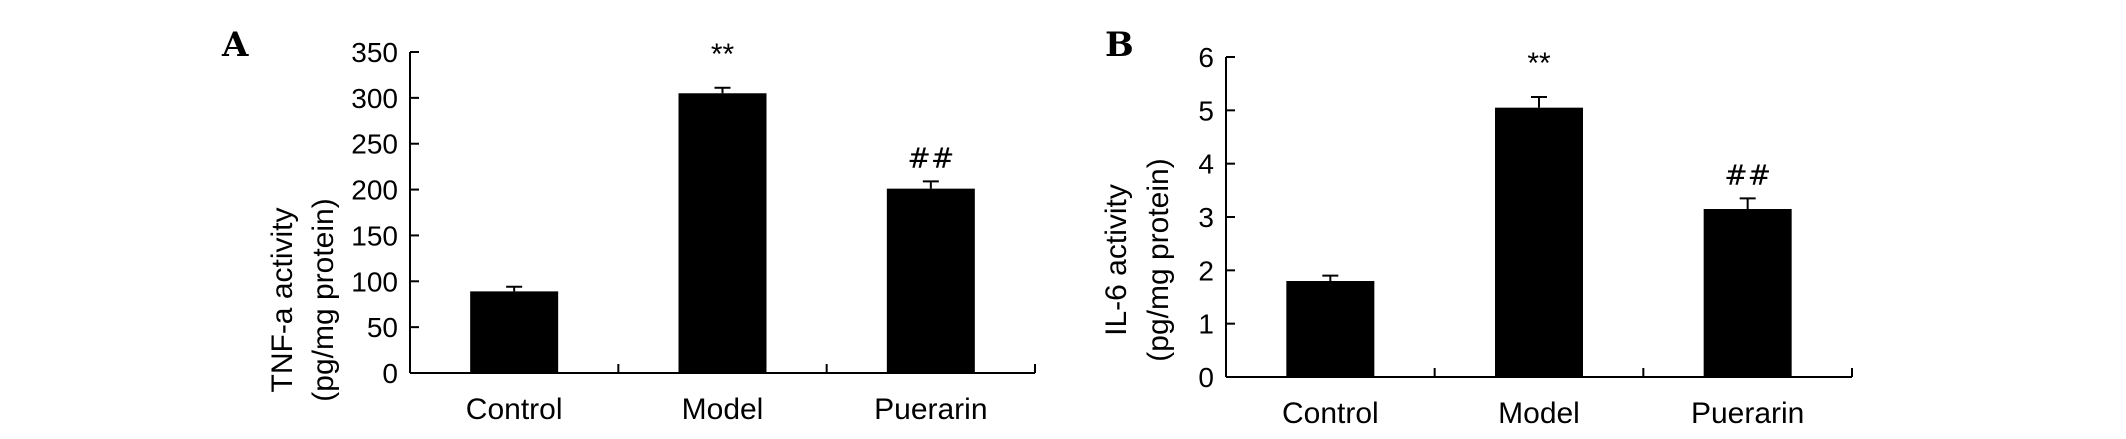  Describe the element at coordinates (514, 409) in the screenshot. I see `x-category-label-a-0: Control` at that location.